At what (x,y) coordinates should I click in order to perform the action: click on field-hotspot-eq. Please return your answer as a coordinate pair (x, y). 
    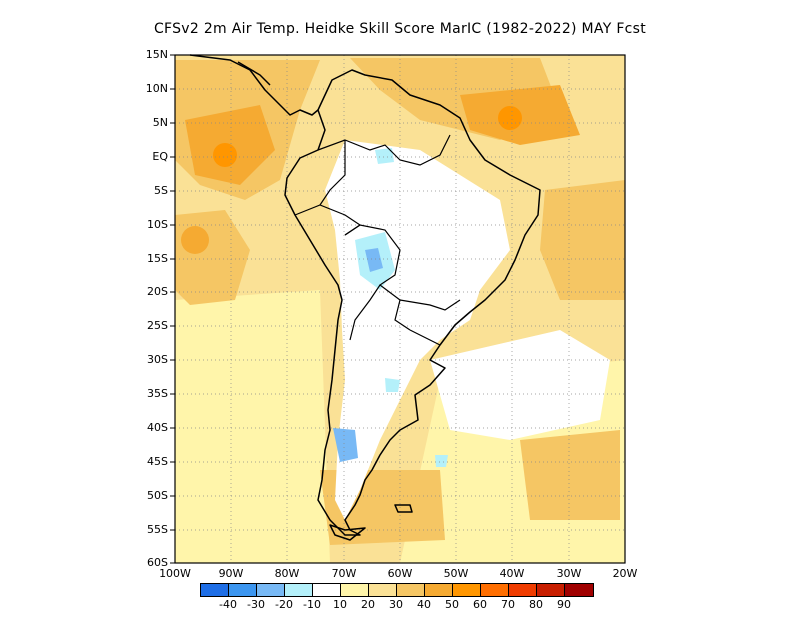
    Looking at the image, I should click on (225, 155).